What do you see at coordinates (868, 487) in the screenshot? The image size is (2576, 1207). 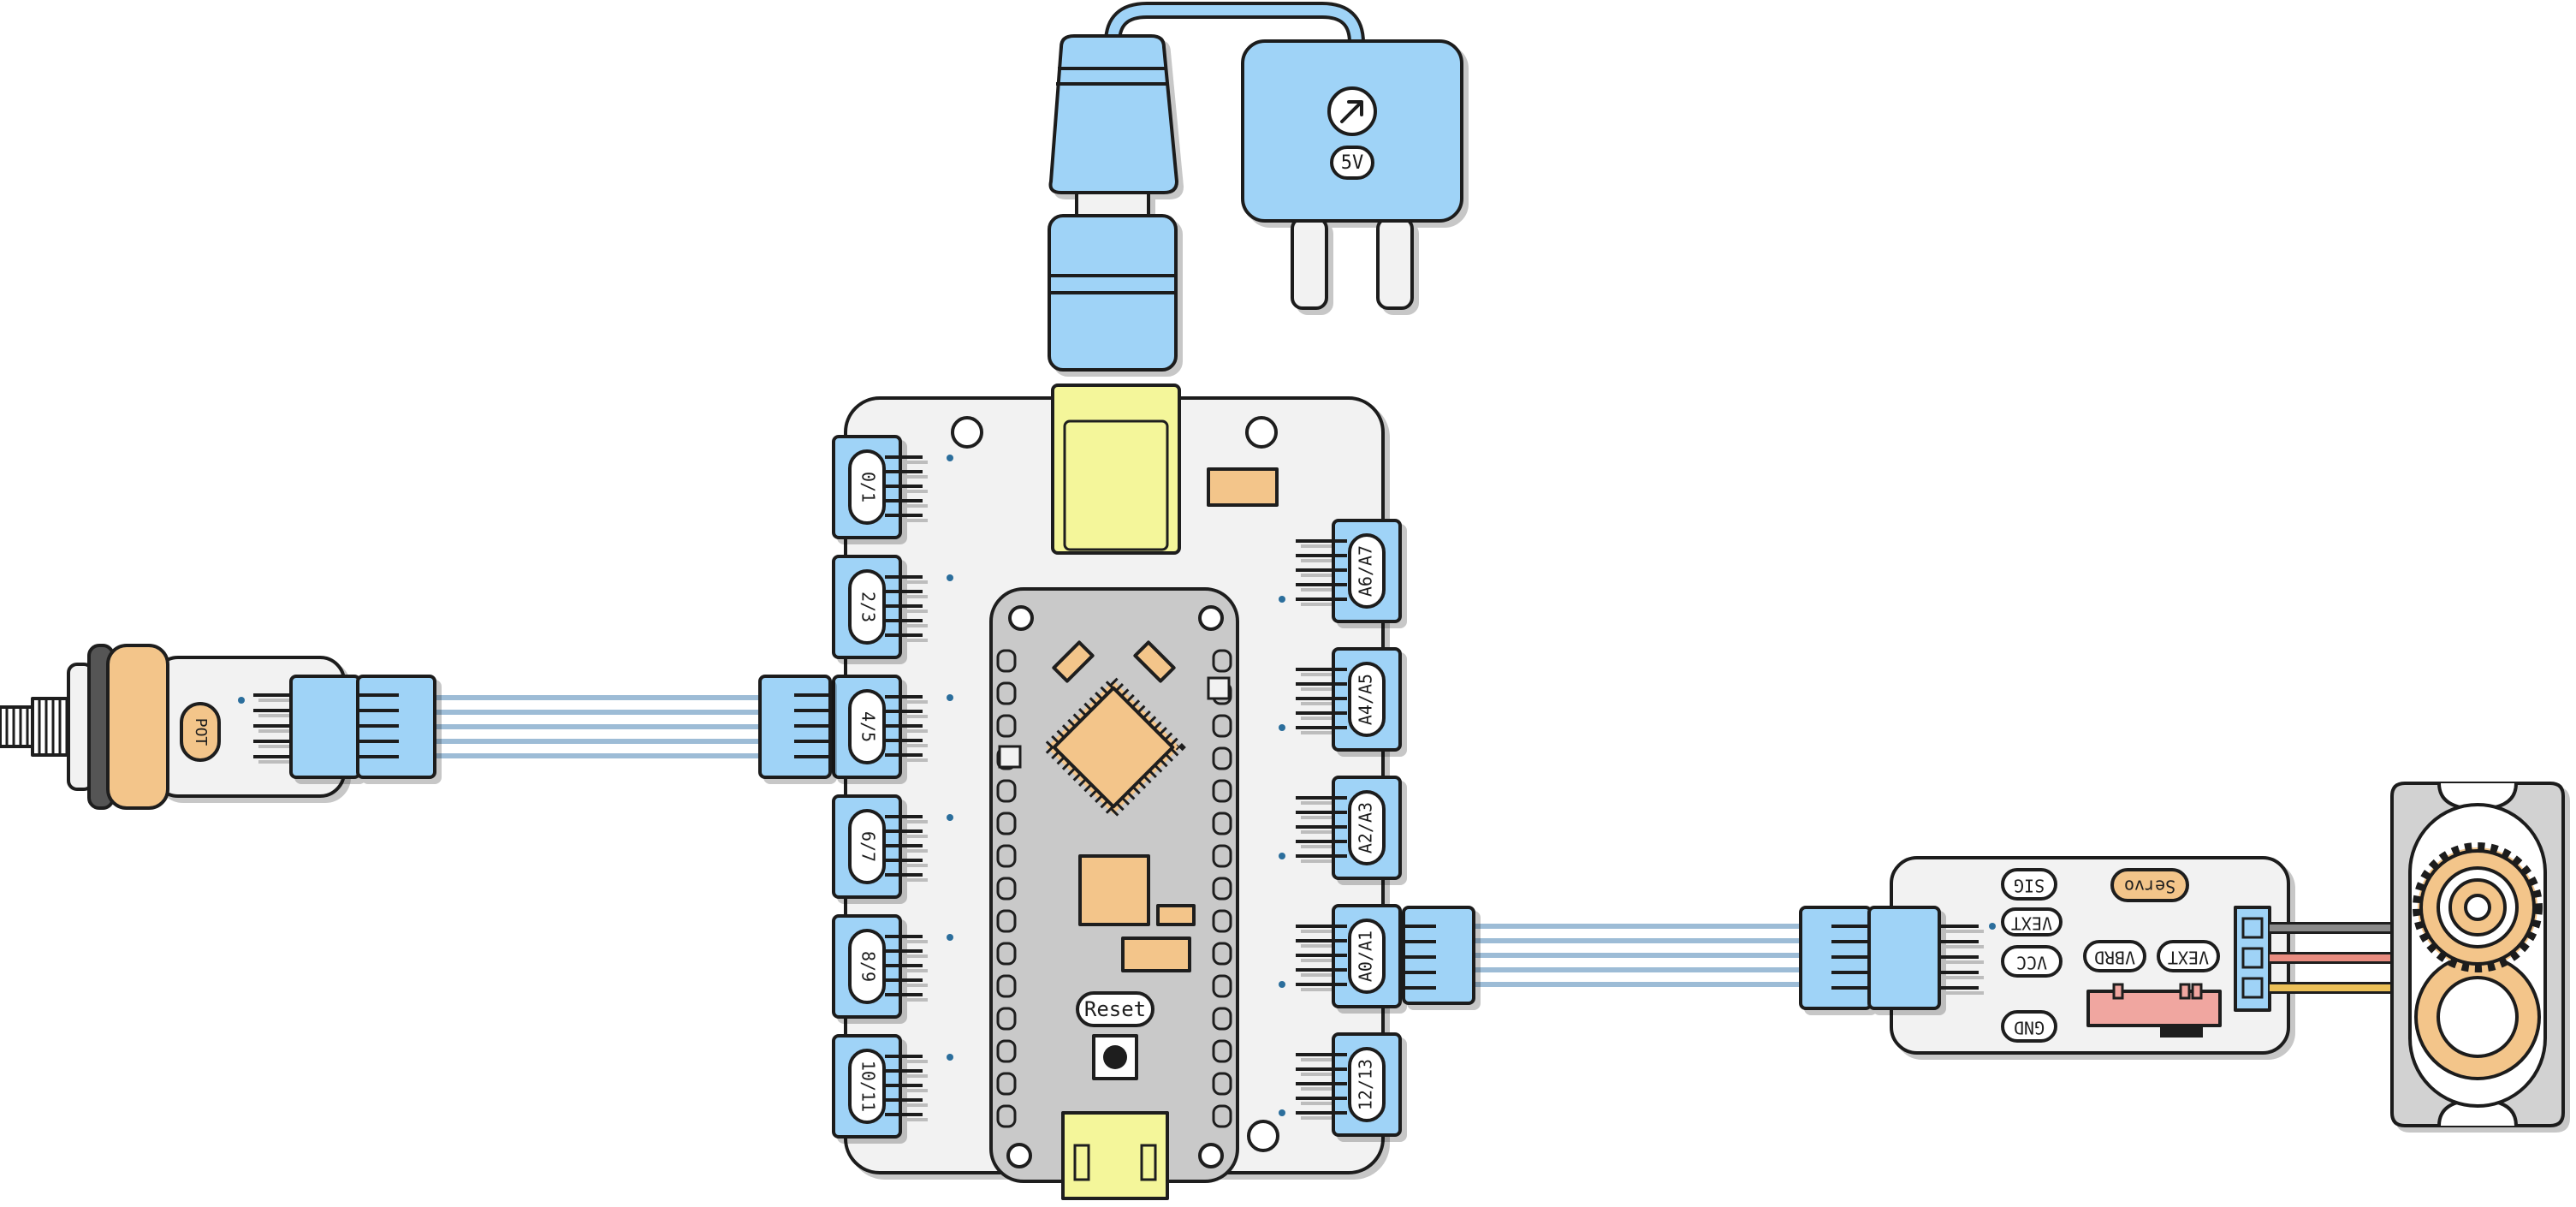 I see `port-label: 0/1` at bounding box center [868, 487].